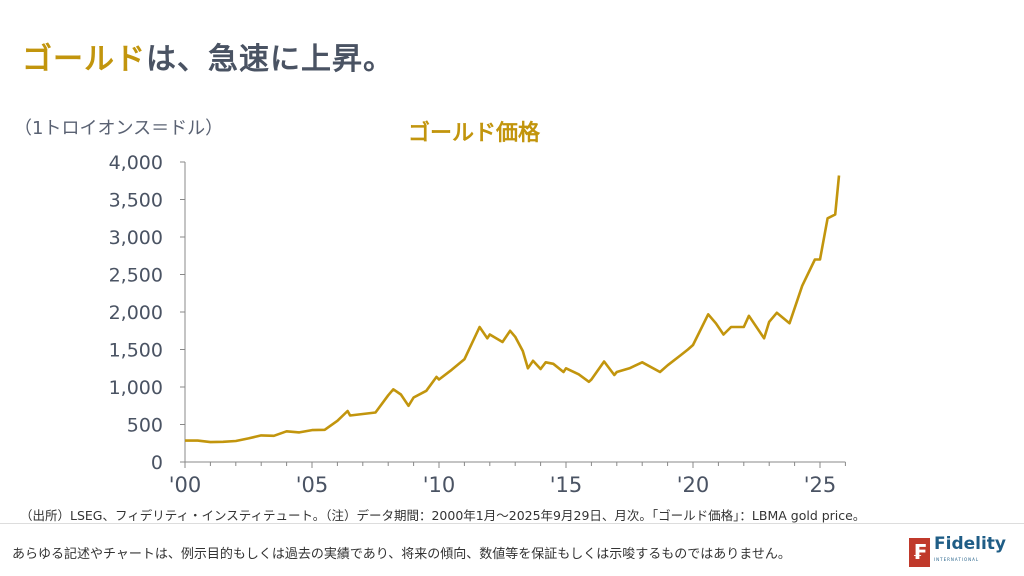  I want to click on x-tick-label: '15, so click(566, 485).